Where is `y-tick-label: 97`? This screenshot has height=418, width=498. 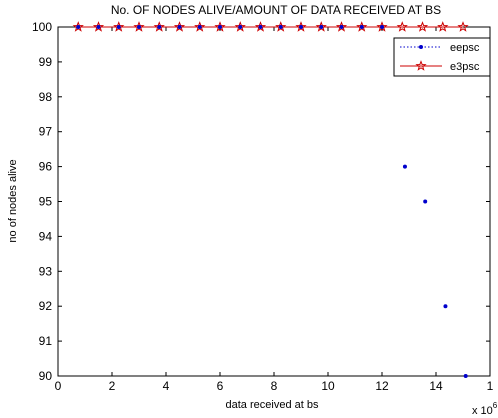
y-tick-label: 97 is located at coordinates (46, 132).